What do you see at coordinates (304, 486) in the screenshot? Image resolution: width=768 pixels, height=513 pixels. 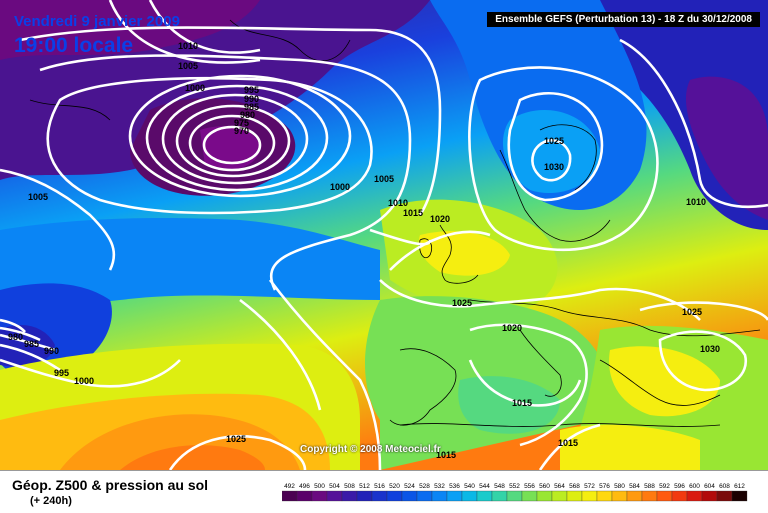 I see `legend-value: 496` at bounding box center [304, 486].